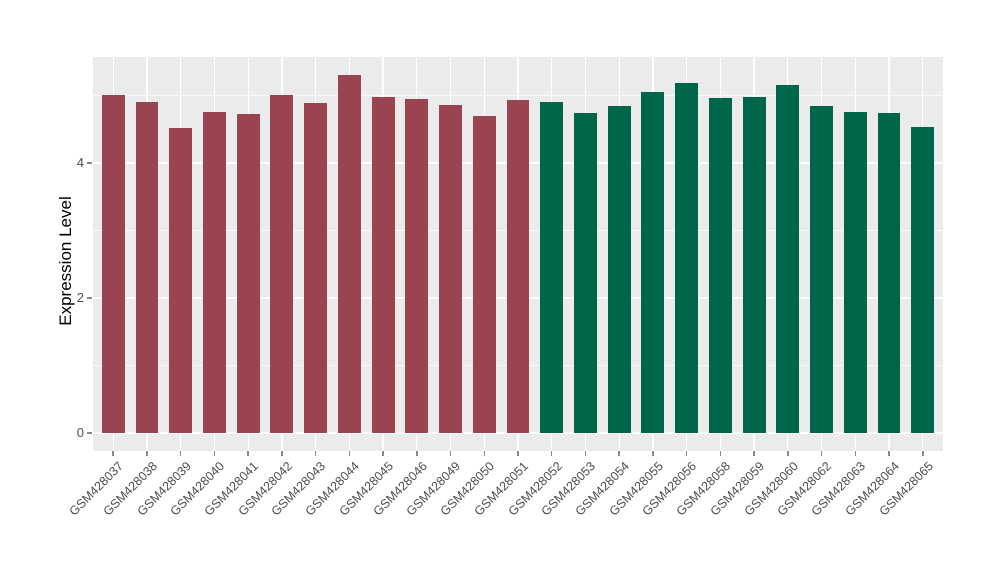  Describe the element at coordinates (80, 162) in the screenshot. I see `y-tick-label: 4` at that location.